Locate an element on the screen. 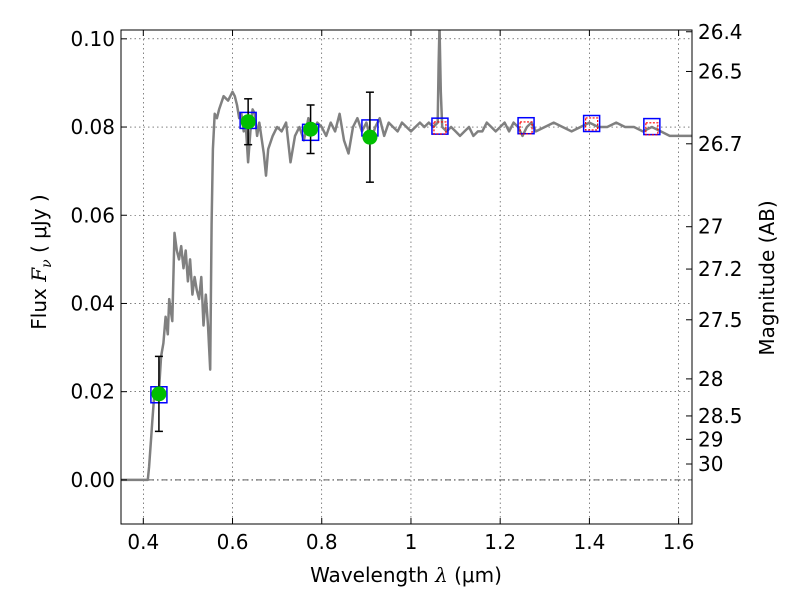 The image size is (800, 600). x-axis-title-symbol: λ is located at coordinates (441, 575).